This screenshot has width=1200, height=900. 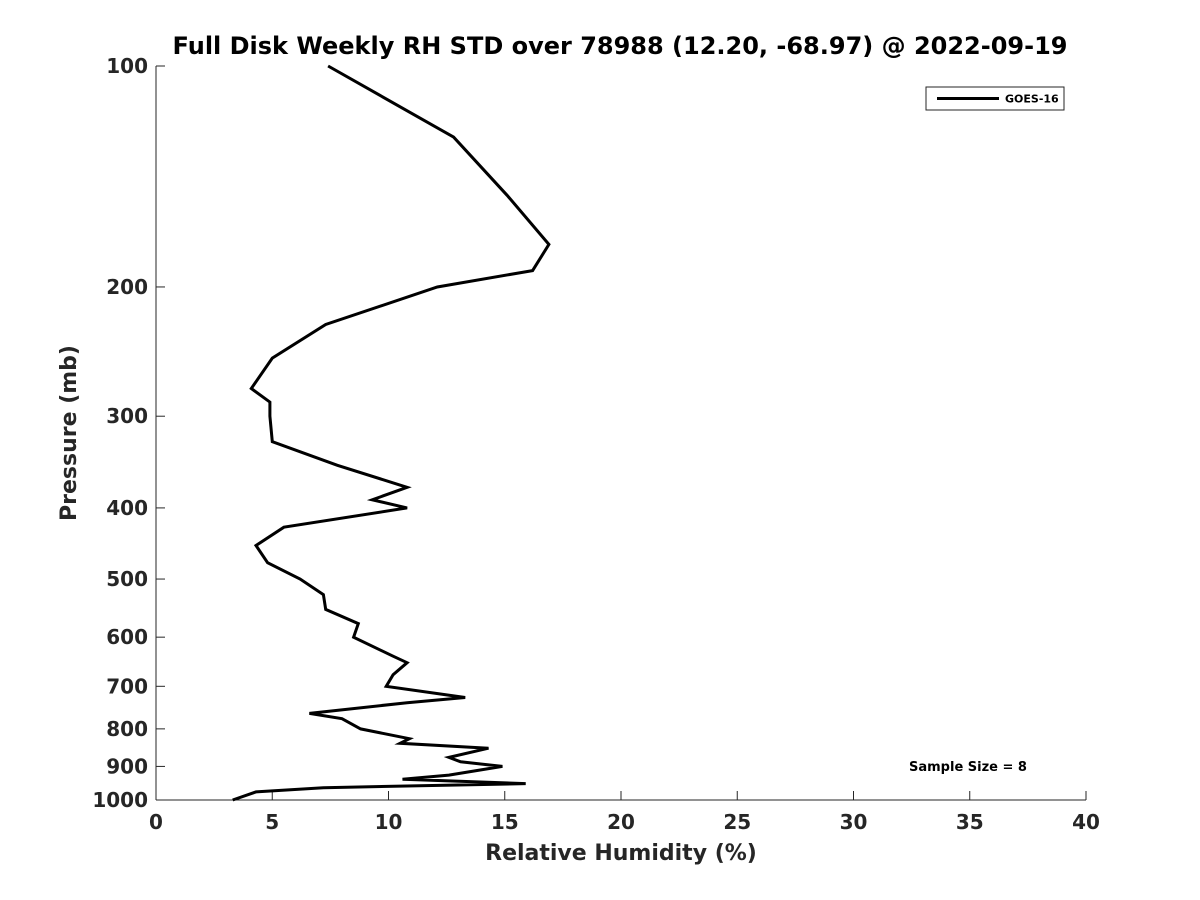 I want to click on y-tick-label: 300, so click(x=127, y=416).